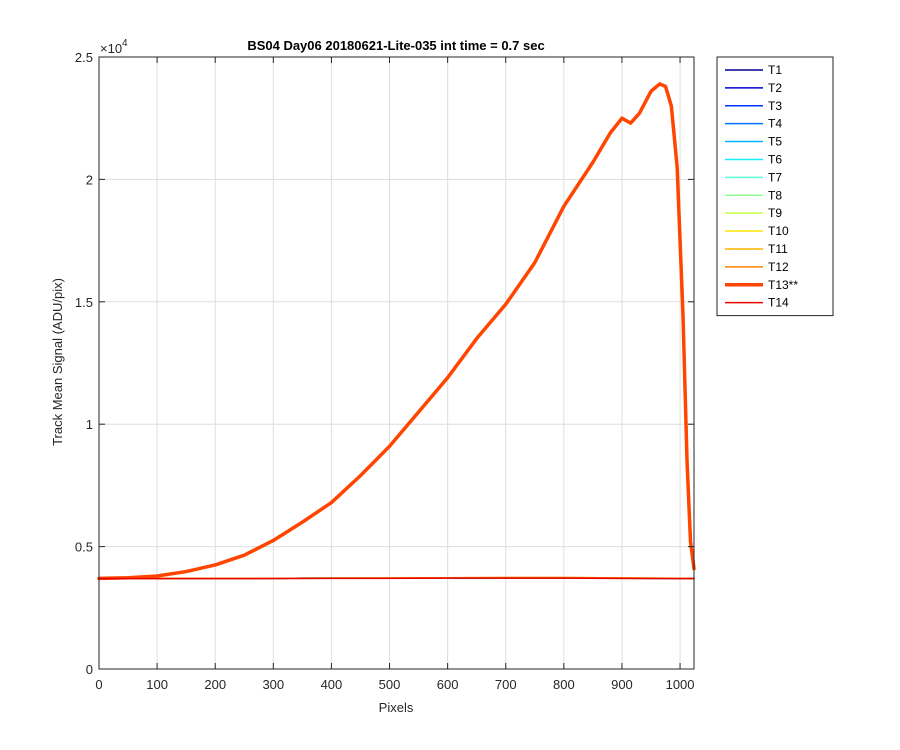 The height and width of the screenshot is (750, 900). What do you see at coordinates (775, 159) in the screenshot?
I see `legend-label: T6` at bounding box center [775, 159].